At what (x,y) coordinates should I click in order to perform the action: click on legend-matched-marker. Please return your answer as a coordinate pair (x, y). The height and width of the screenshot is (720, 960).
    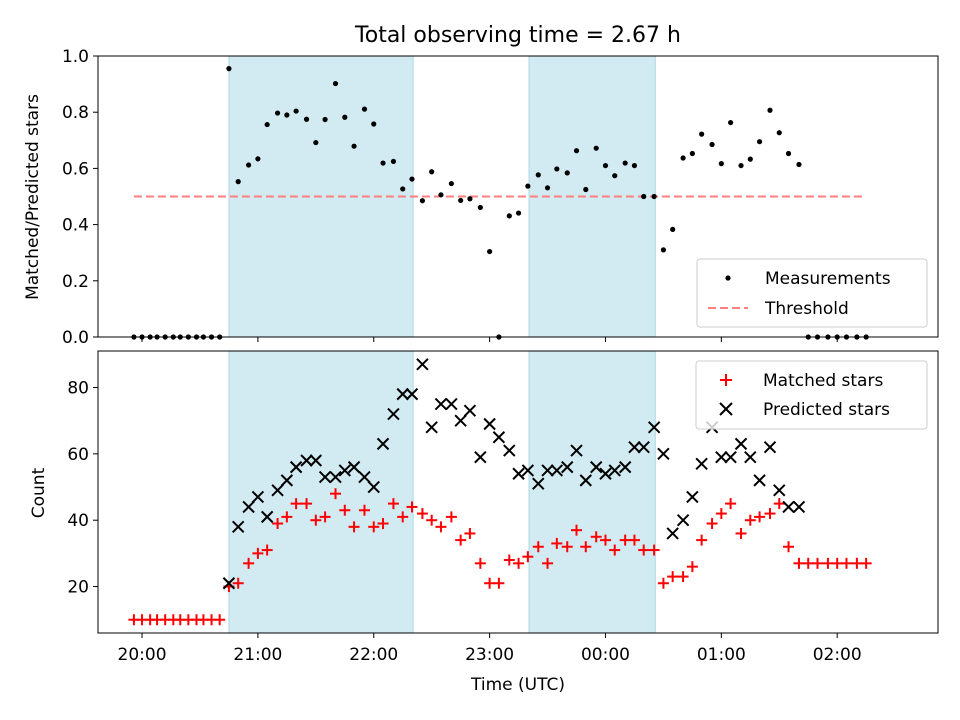
    Looking at the image, I should click on (726, 380).